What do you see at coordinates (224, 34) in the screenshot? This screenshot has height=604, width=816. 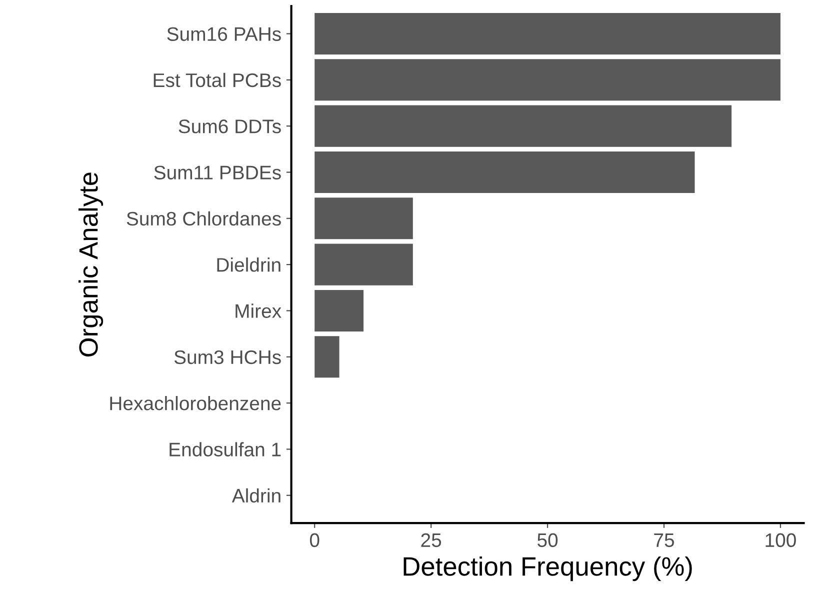 I see `y-tick-label: Sum16 PAHs` at bounding box center [224, 34].